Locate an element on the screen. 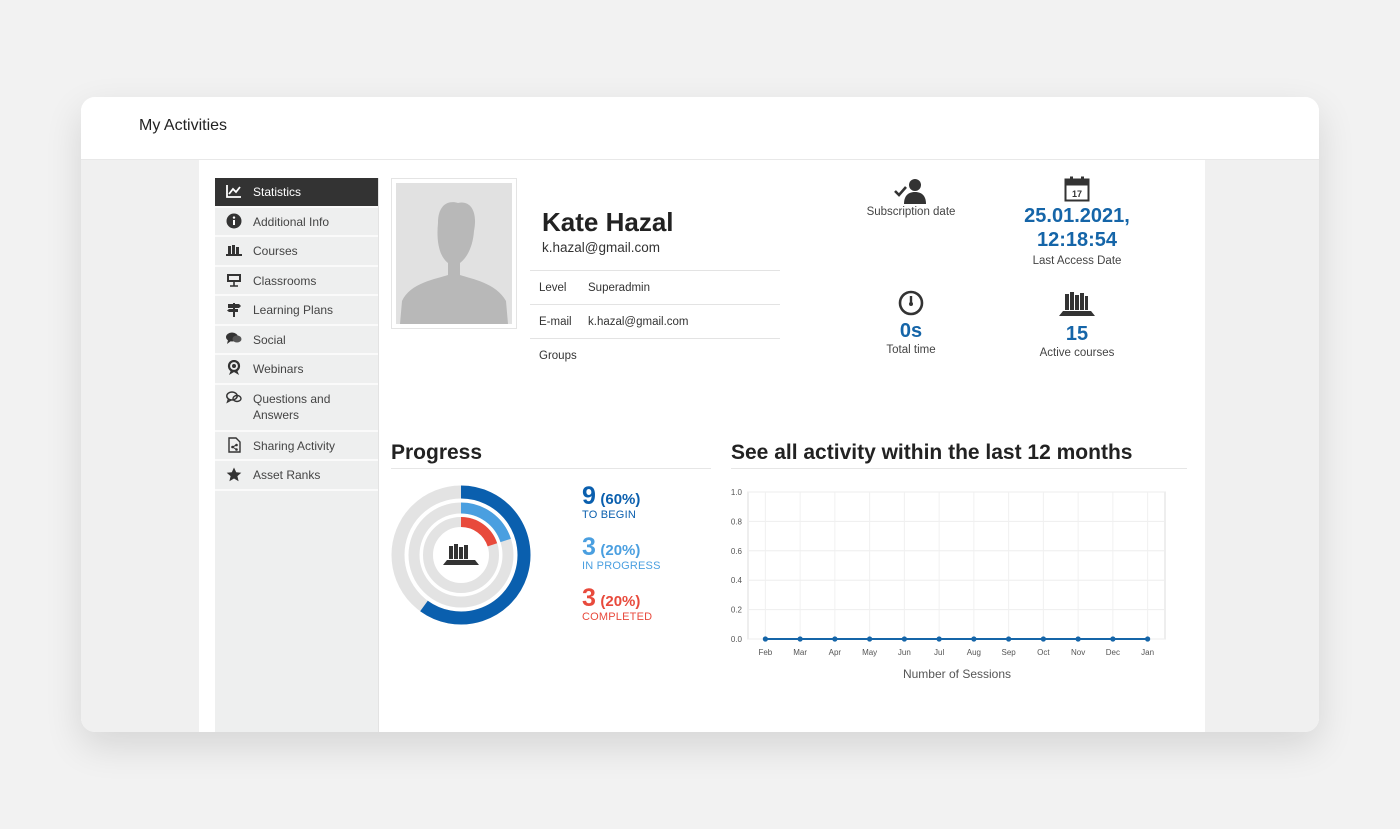  stat-label: Last Access Date is located at coordinates (1077, 261).